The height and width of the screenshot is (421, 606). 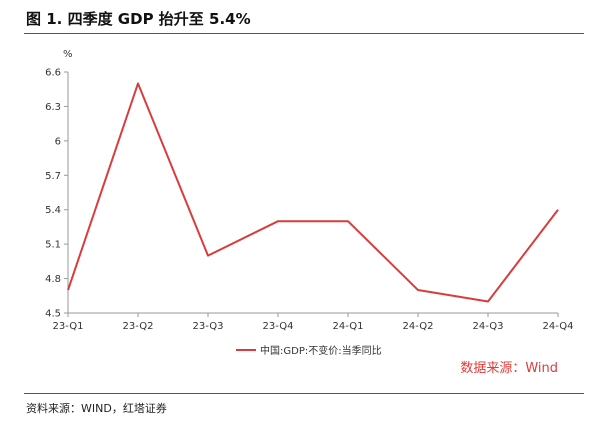 What do you see at coordinates (418, 326) in the screenshot?
I see `x-tick-label: 24-Q2` at bounding box center [418, 326].